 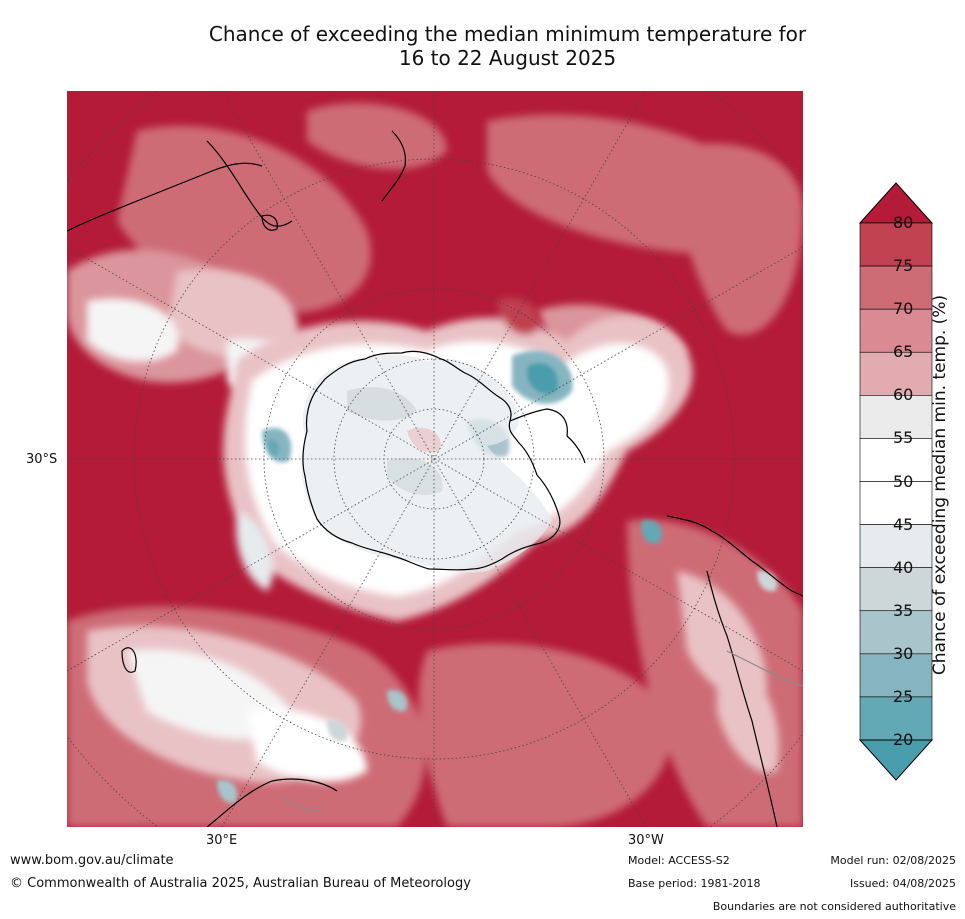 What do you see at coordinates (903, 395) in the screenshot?
I see `colorbar-tick-label: 60` at bounding box center [903, 395].